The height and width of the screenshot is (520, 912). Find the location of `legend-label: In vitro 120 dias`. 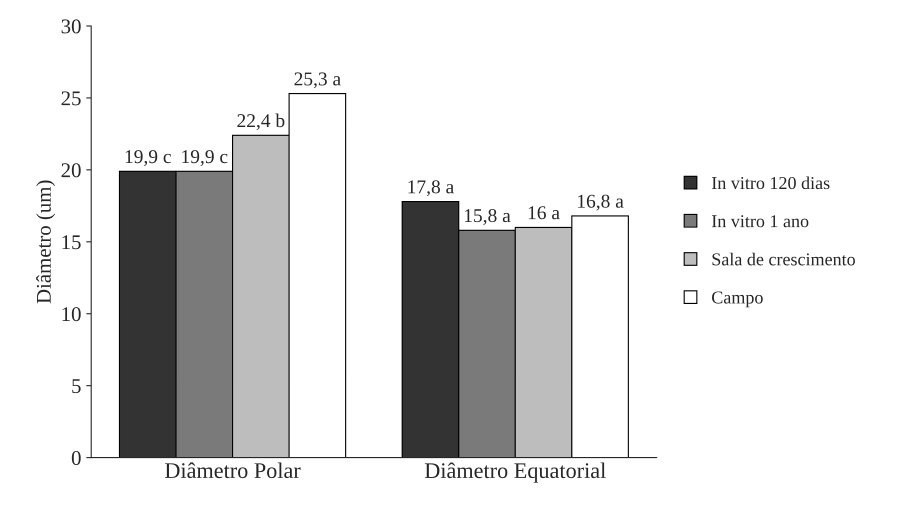

legend-label: In vitro 120 dias is located at coordinates (771, 183).